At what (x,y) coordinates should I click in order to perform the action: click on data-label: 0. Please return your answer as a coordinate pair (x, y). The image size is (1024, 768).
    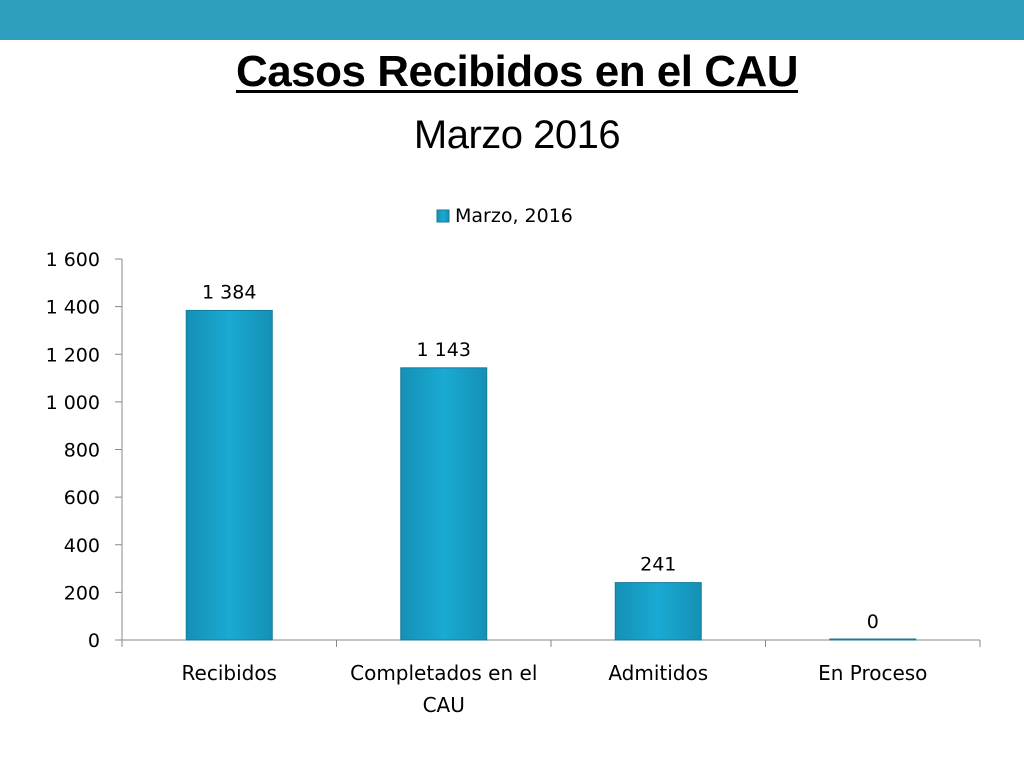
    Looking at the image, I should click on (873, 622).